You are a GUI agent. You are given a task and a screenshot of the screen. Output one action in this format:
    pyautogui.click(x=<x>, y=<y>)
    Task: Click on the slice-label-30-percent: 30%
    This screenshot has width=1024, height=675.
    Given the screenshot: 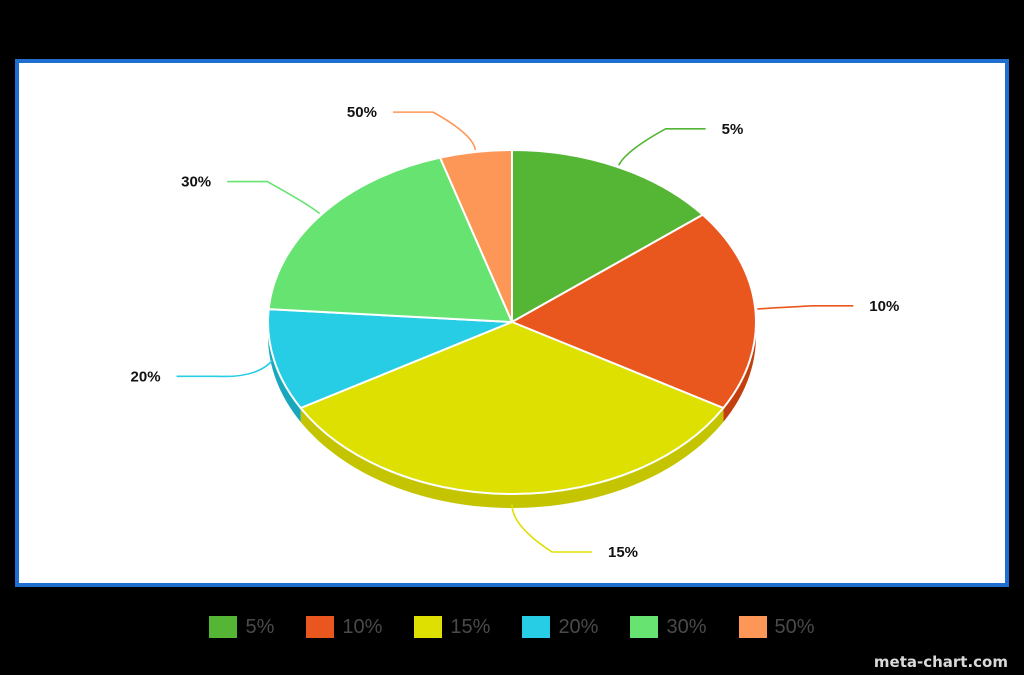 What is the action you would take?
    pyautogui.click(x=196, y=182)
    